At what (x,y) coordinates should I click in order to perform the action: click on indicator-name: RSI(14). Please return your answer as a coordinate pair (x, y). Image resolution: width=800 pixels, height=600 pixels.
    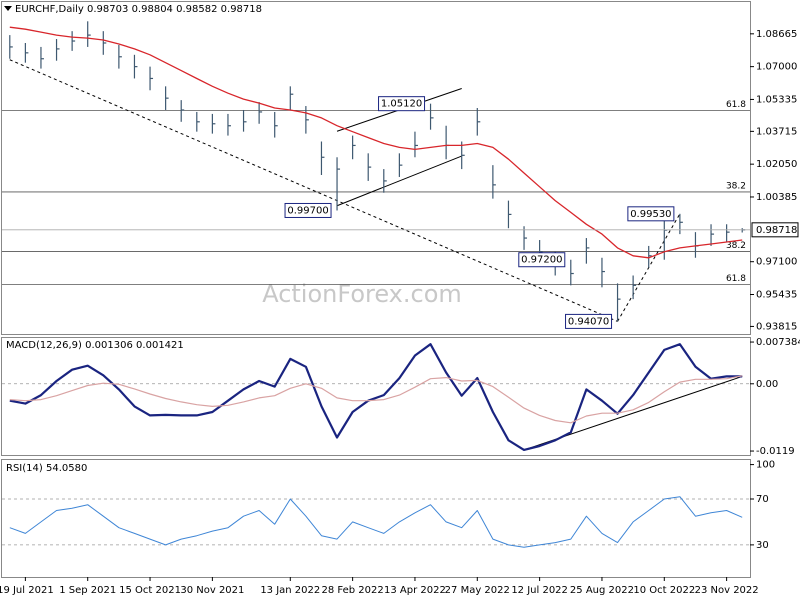
    Looking at the image, I should click on (24, 468).